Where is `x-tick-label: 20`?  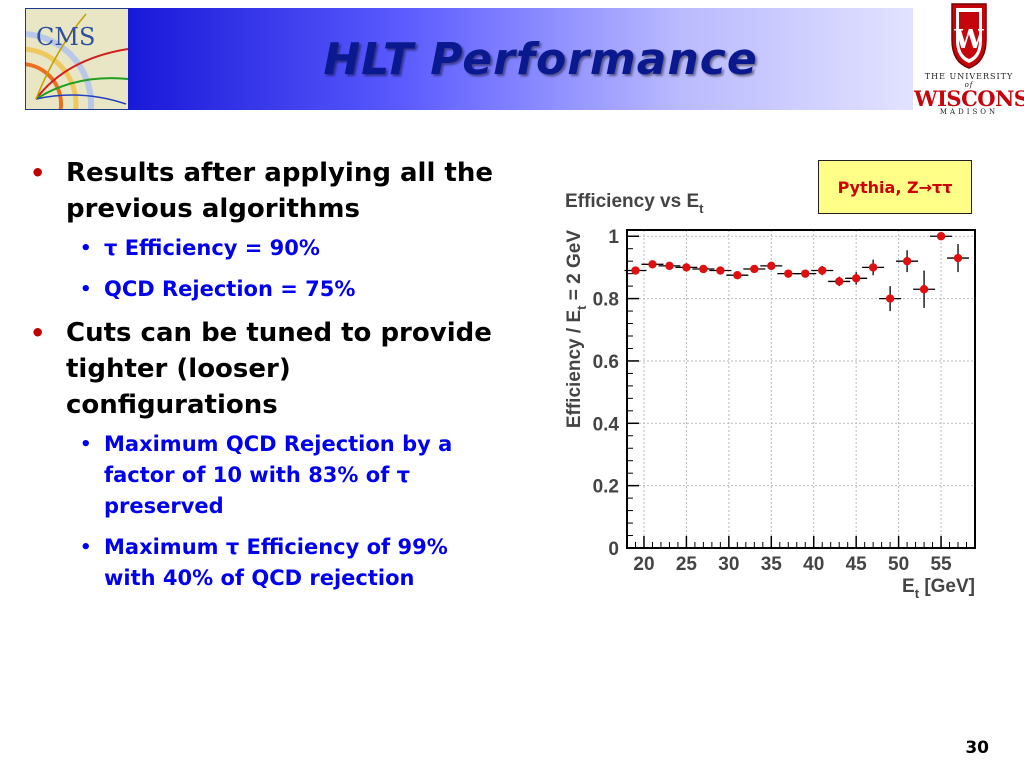
x-tick-label: 20 is located at coordinates (643, 564).